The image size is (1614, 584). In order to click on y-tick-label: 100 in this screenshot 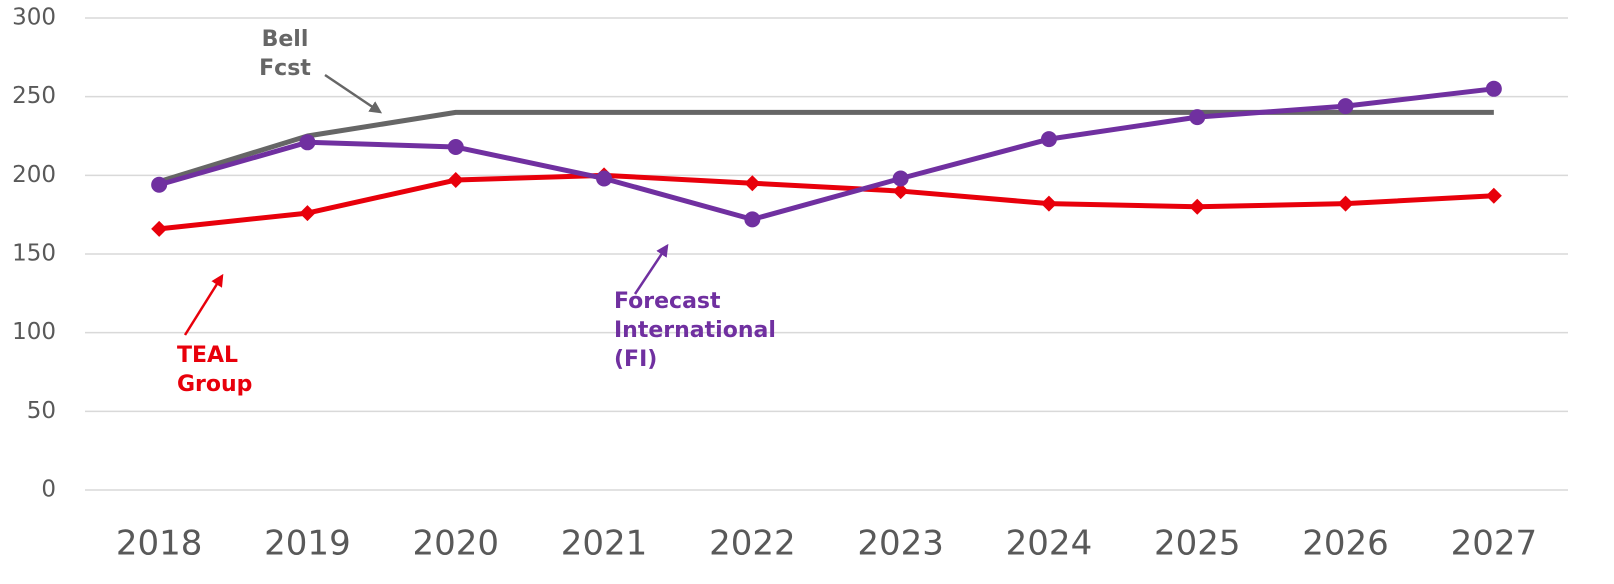, I will do `click(34, 332)`.